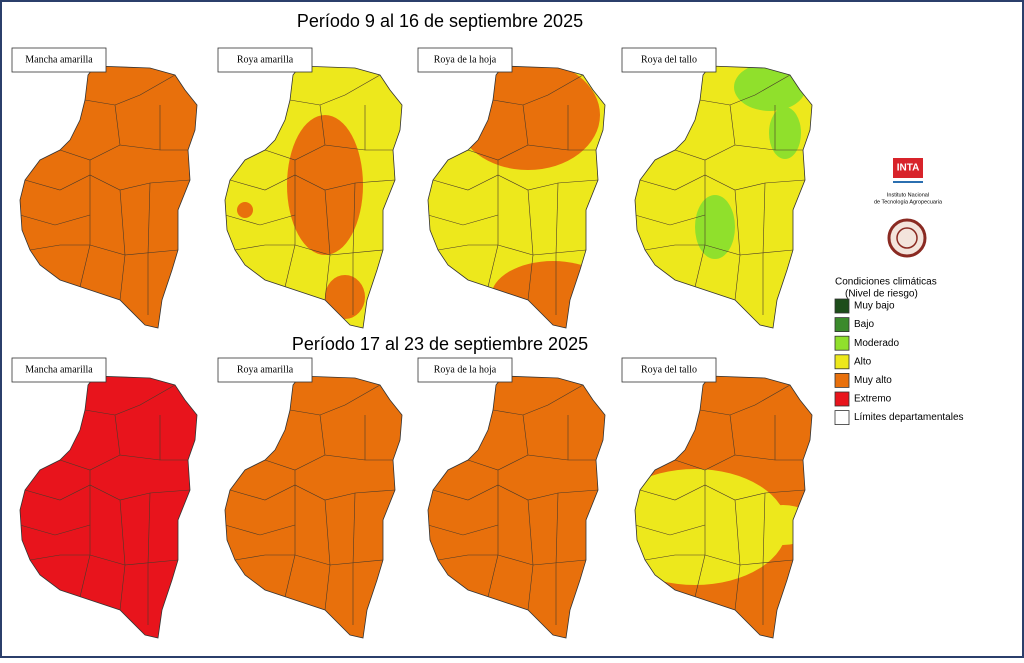  I want to click on legend-title: (Nivel de riesgo), so click(881, 294).